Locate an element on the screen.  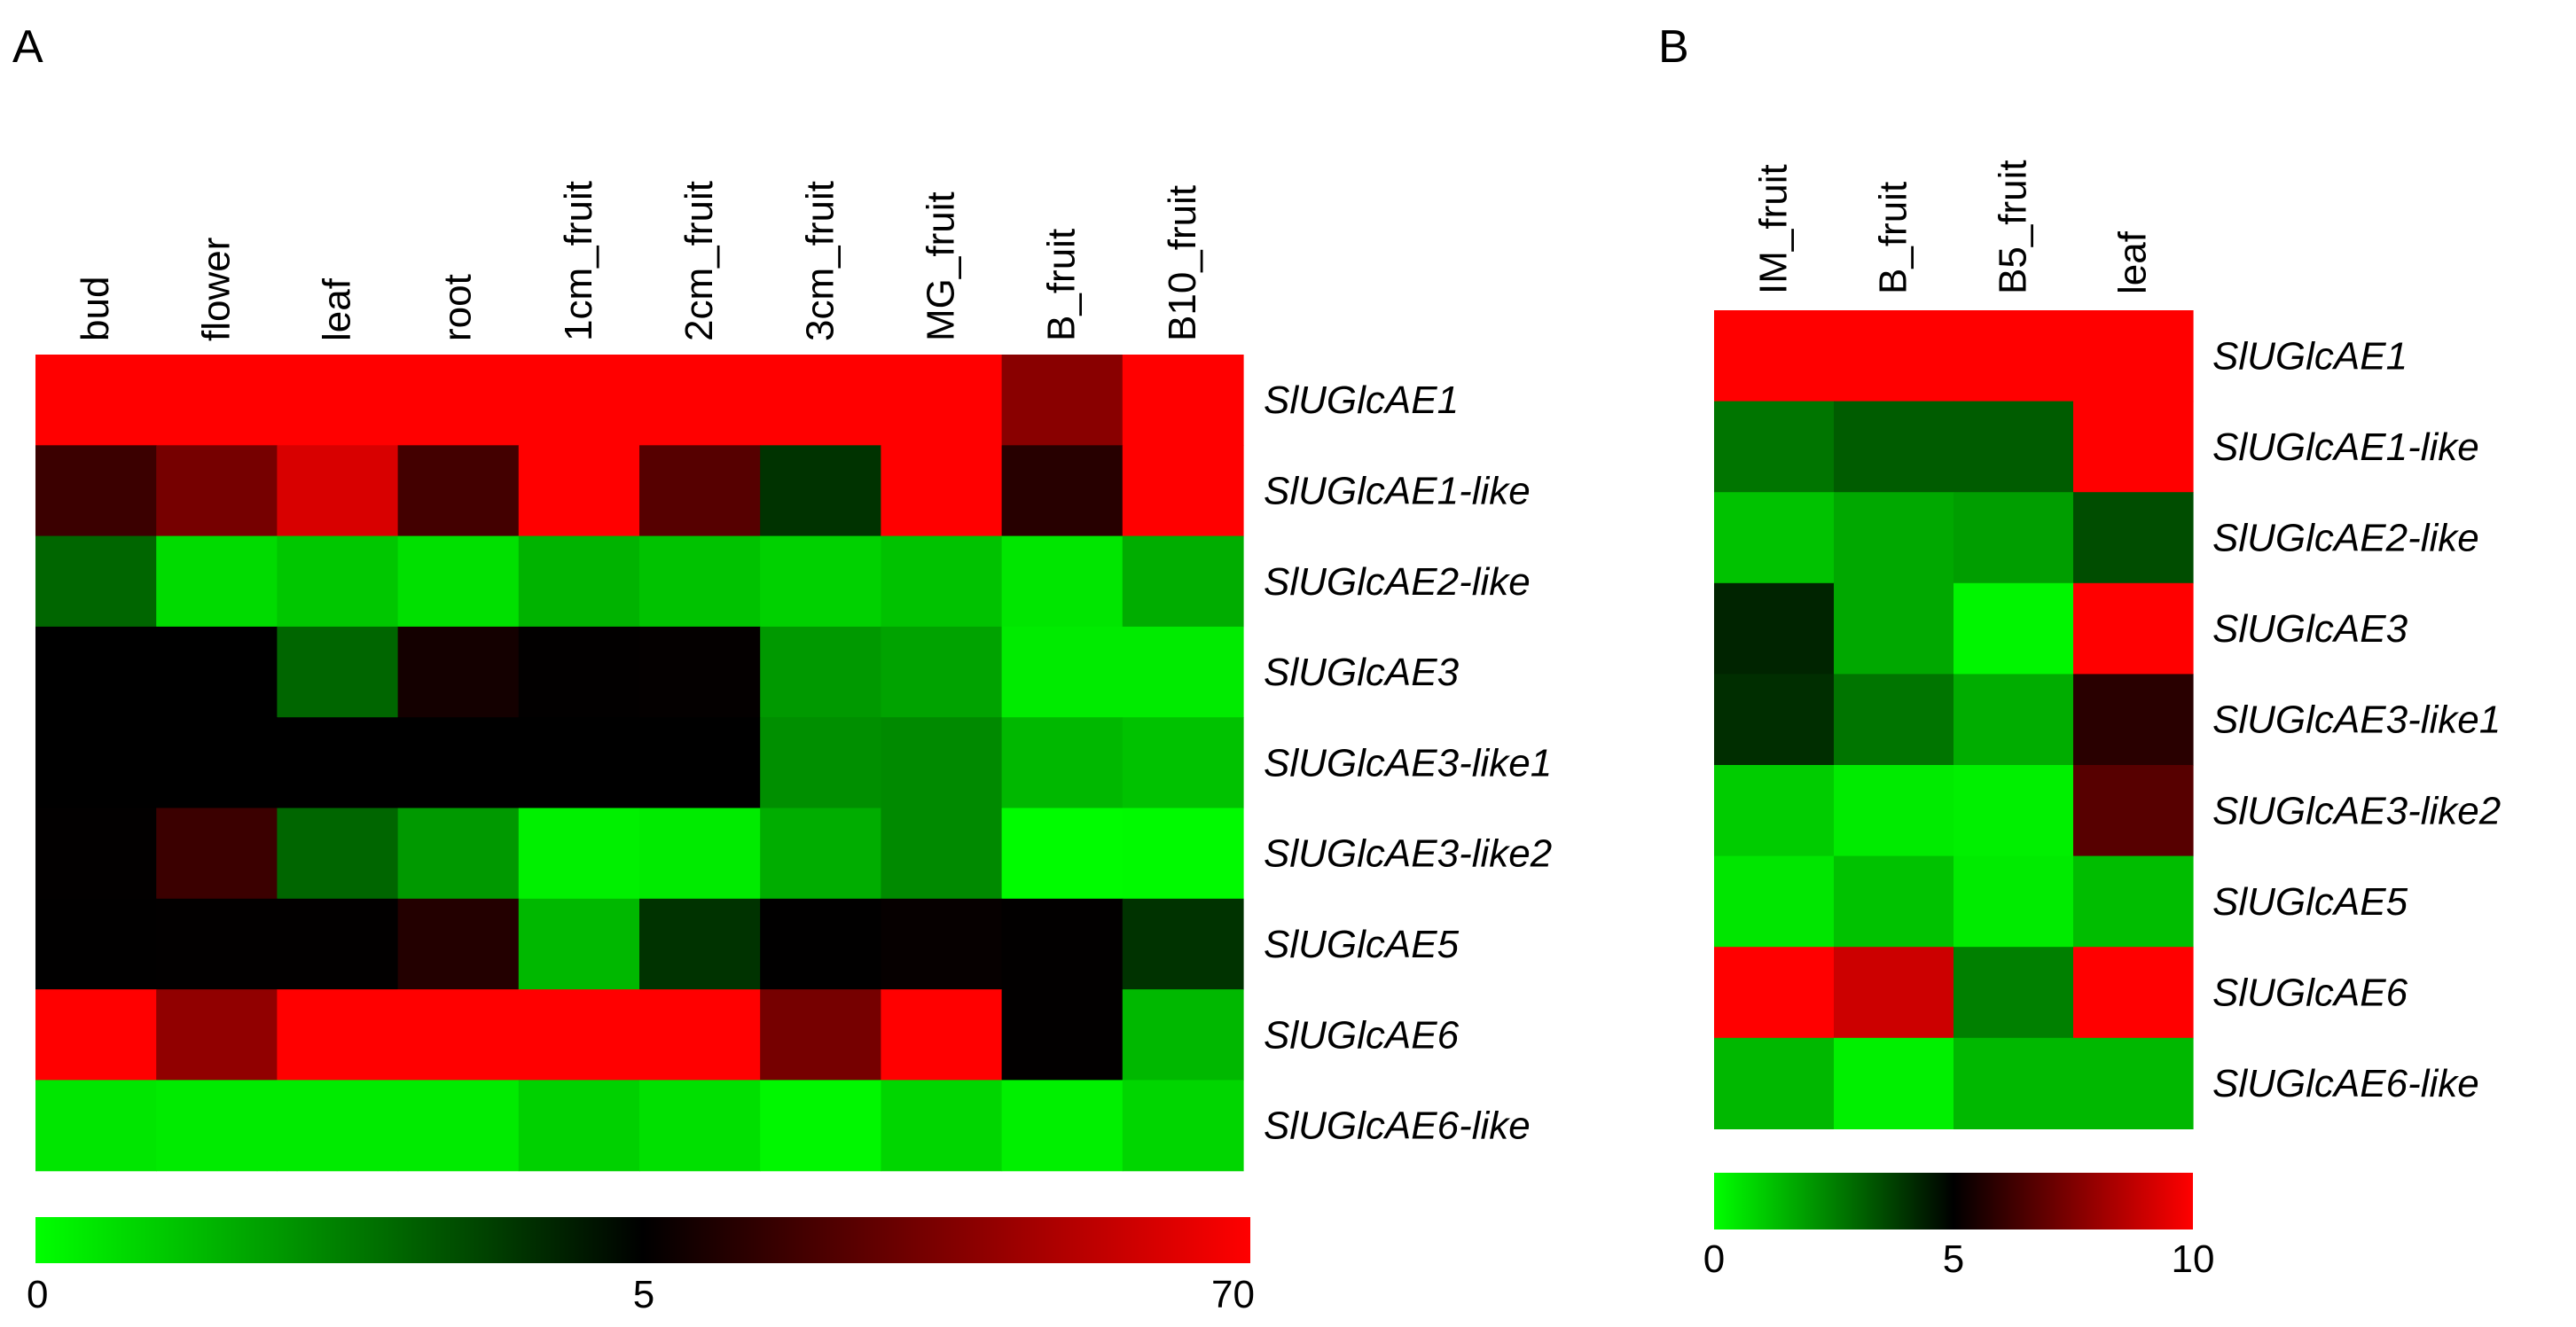
row-label-b-6: SlUGlcAE5 is located at coordinates (2310, 902).